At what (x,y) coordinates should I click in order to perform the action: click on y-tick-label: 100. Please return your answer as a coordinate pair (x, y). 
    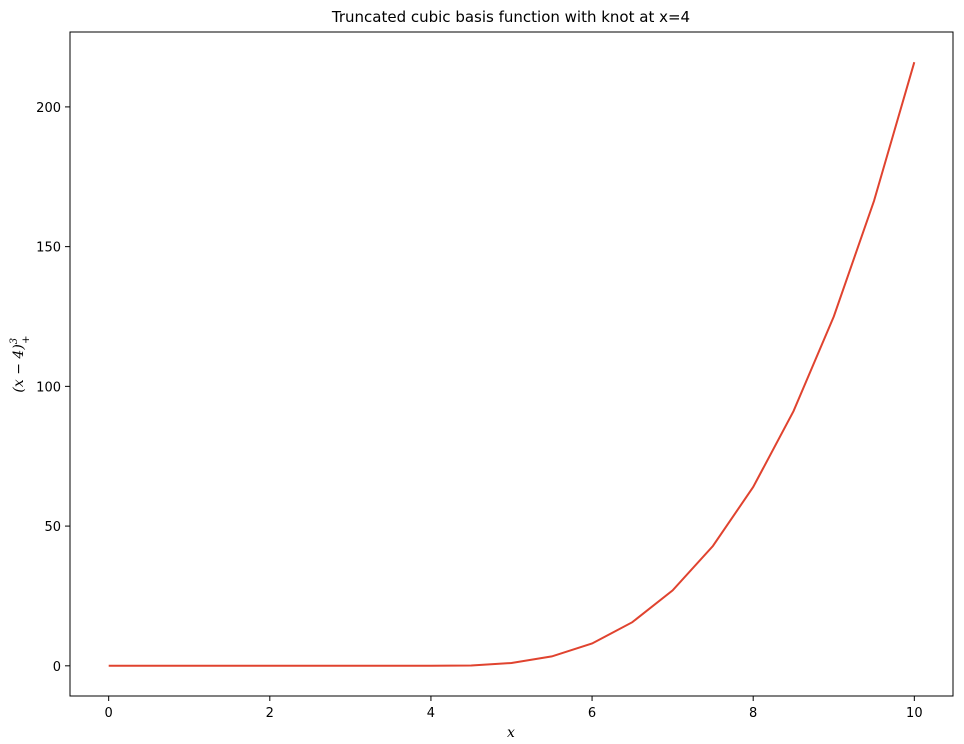
    Looking at the image, I should click on (48, 387).